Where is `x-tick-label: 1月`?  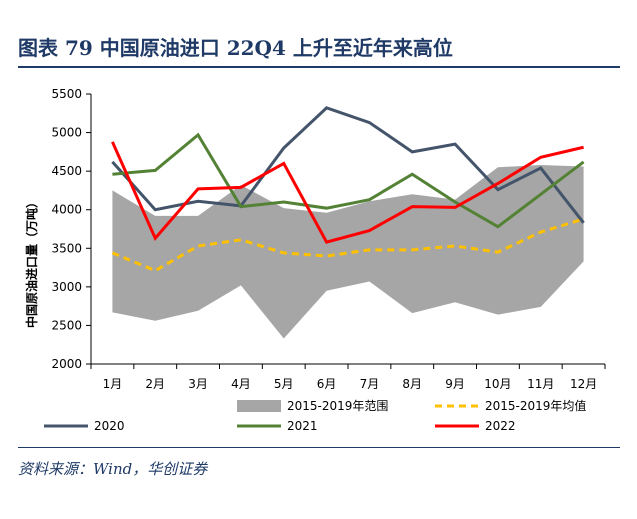
x-tick-label: 1月 is located at coordinates (113, 384).